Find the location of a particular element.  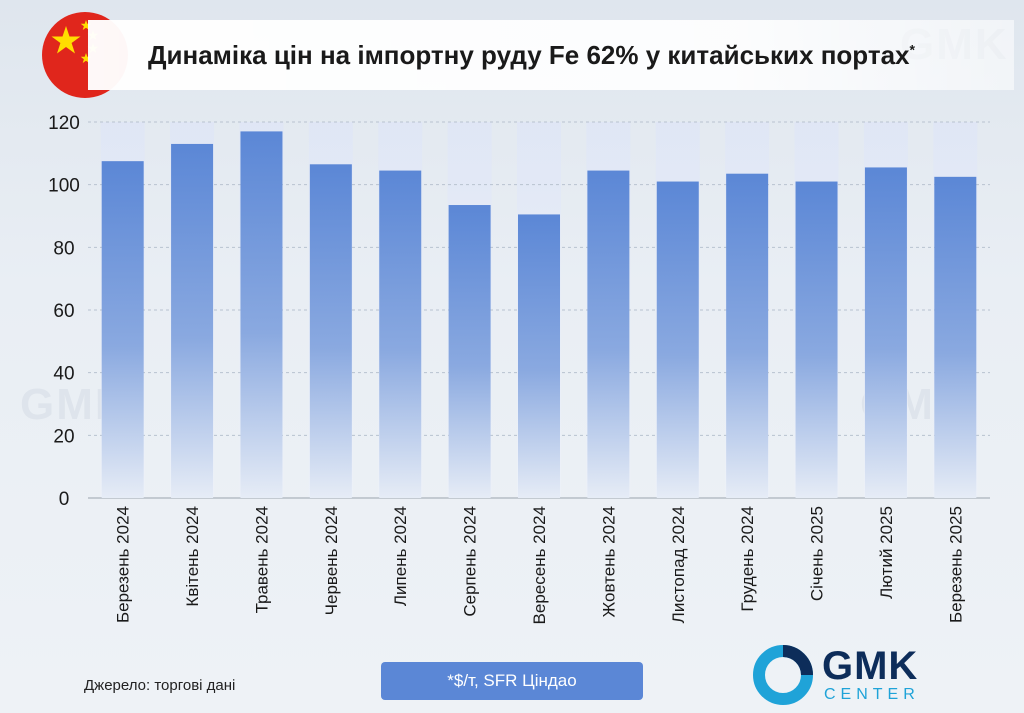

gmk-center-logo: GMK CENTER is located at coordinates (842, 675).